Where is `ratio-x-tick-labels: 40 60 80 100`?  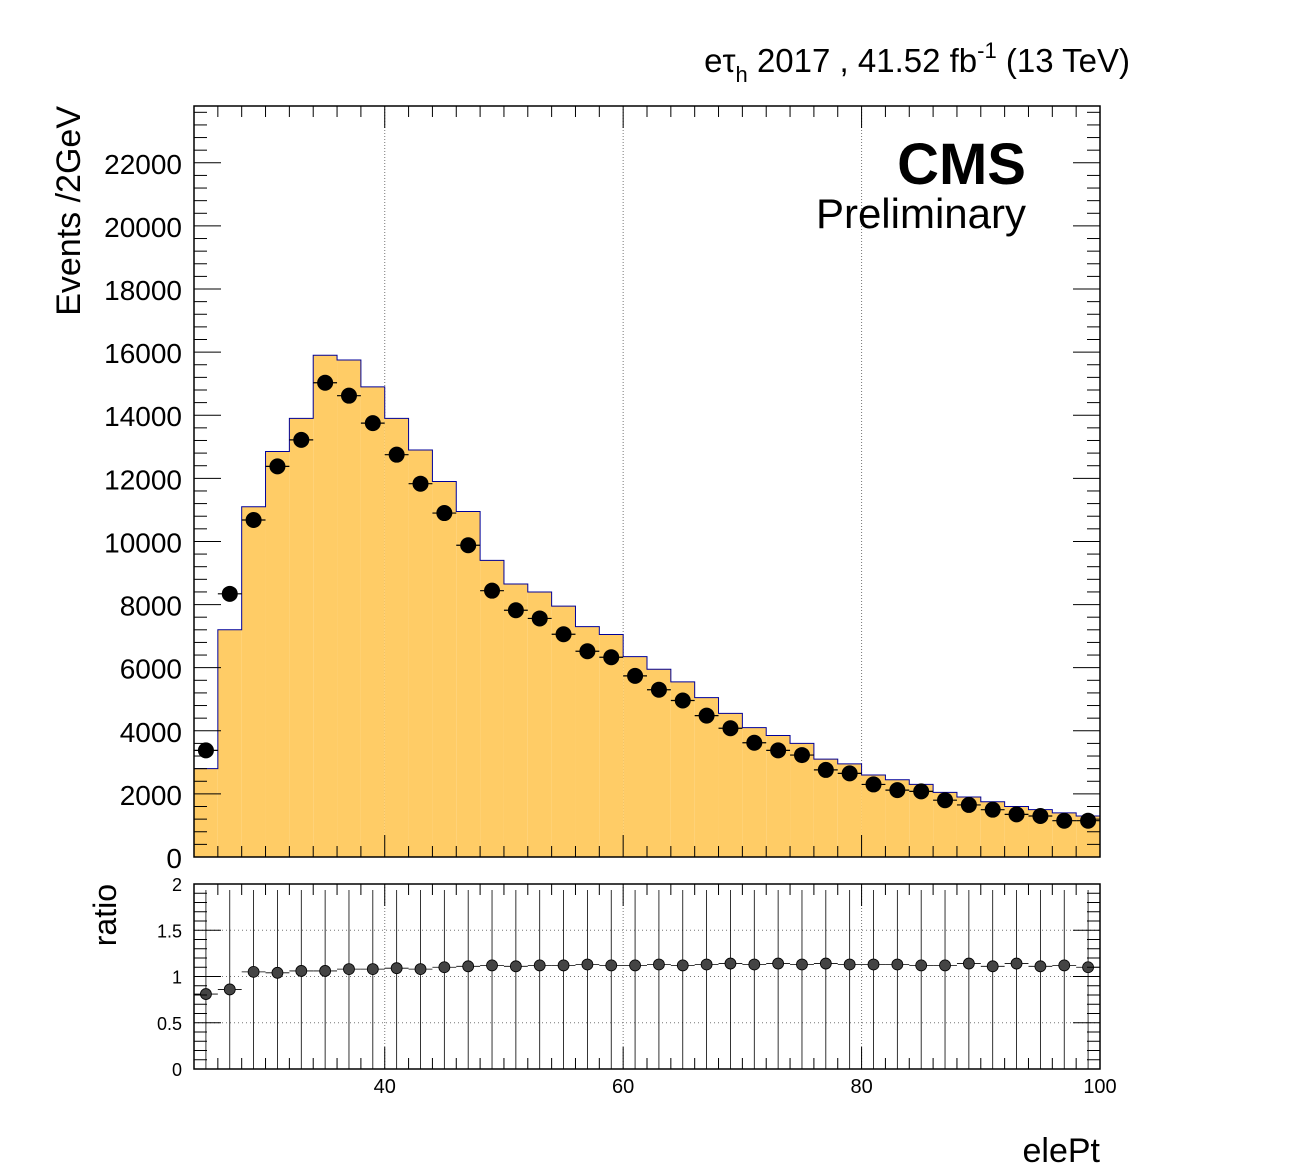 ratio-x-tick-labels: 40 60 80 100 is located at coordinates (745, 1087).